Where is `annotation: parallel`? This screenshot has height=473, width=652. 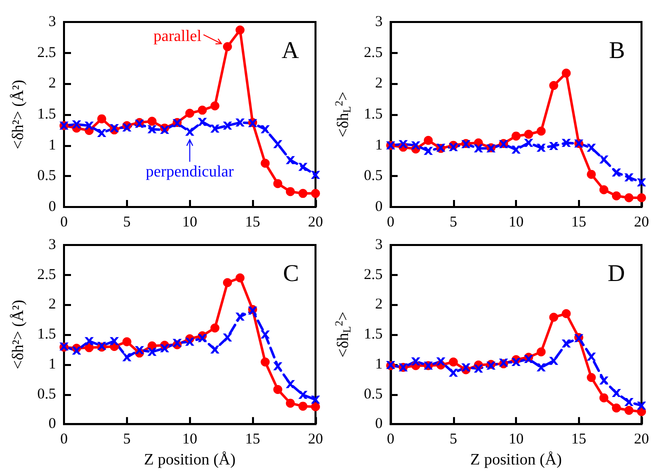
annotation: parallel is located at coordinates (178, 37).